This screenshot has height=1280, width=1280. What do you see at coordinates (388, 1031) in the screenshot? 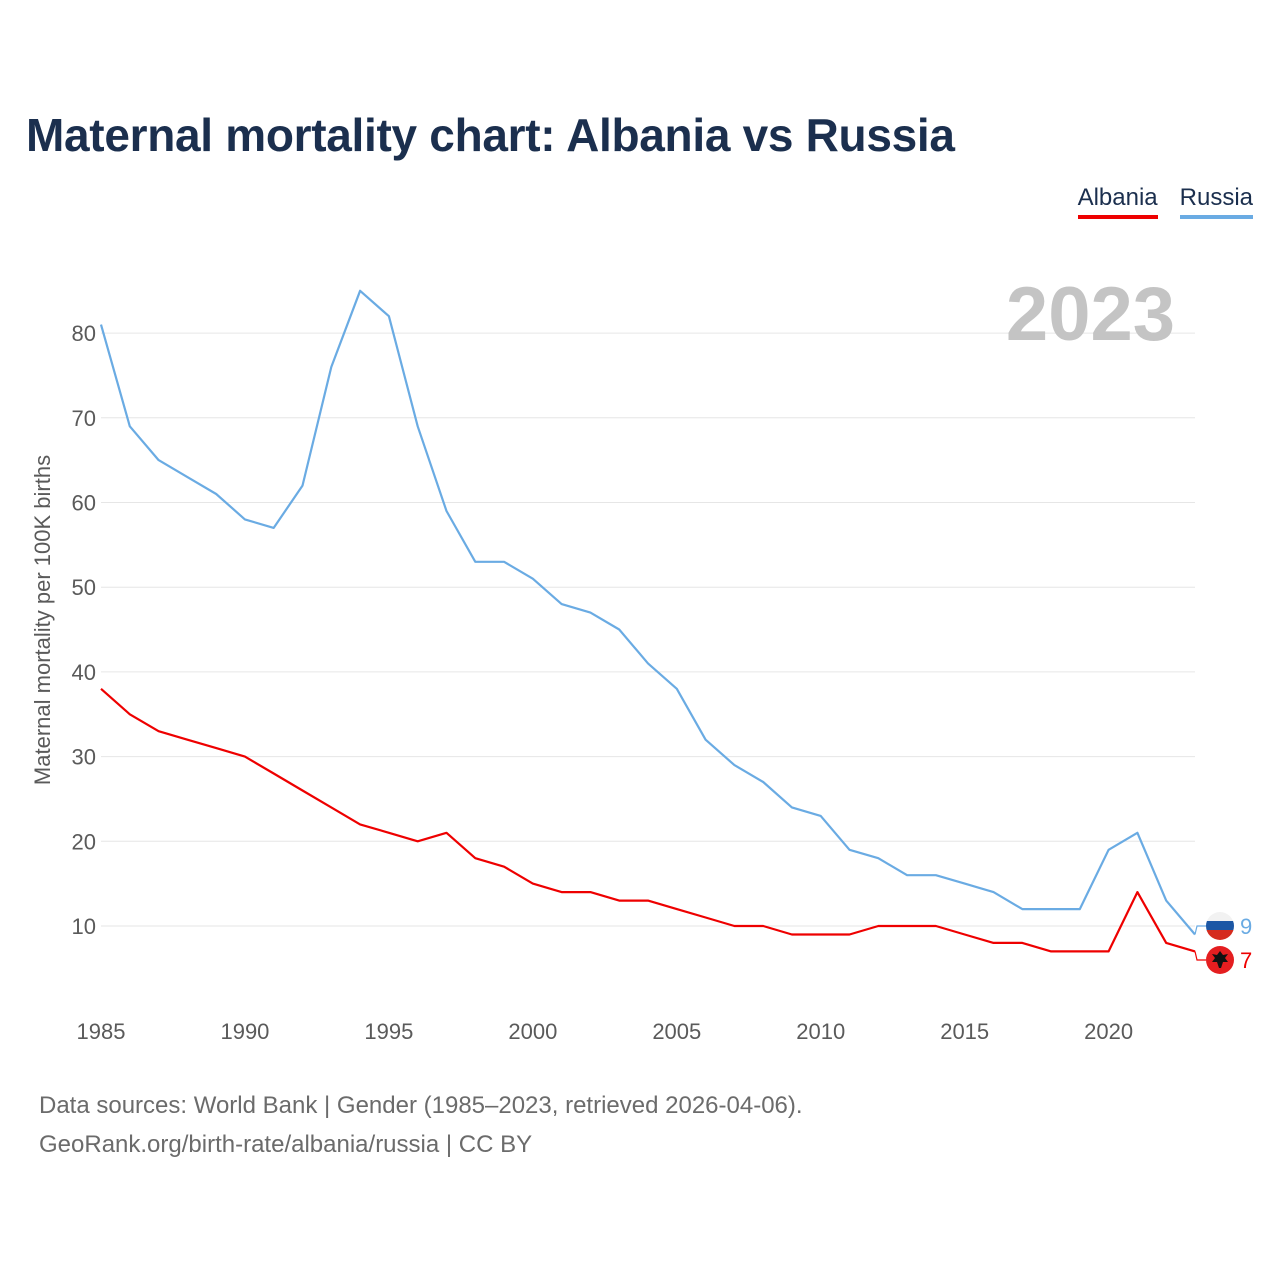
I see `x-tick-label: 1995` at bounding box center [388, 1031].